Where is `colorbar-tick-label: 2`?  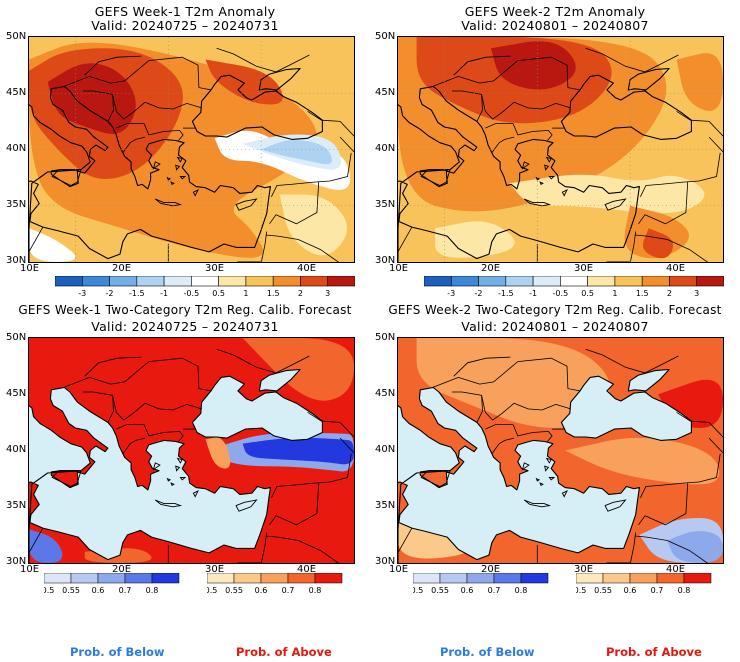
colorbar-tick-label: 2 is located at coordinates (300, 293).